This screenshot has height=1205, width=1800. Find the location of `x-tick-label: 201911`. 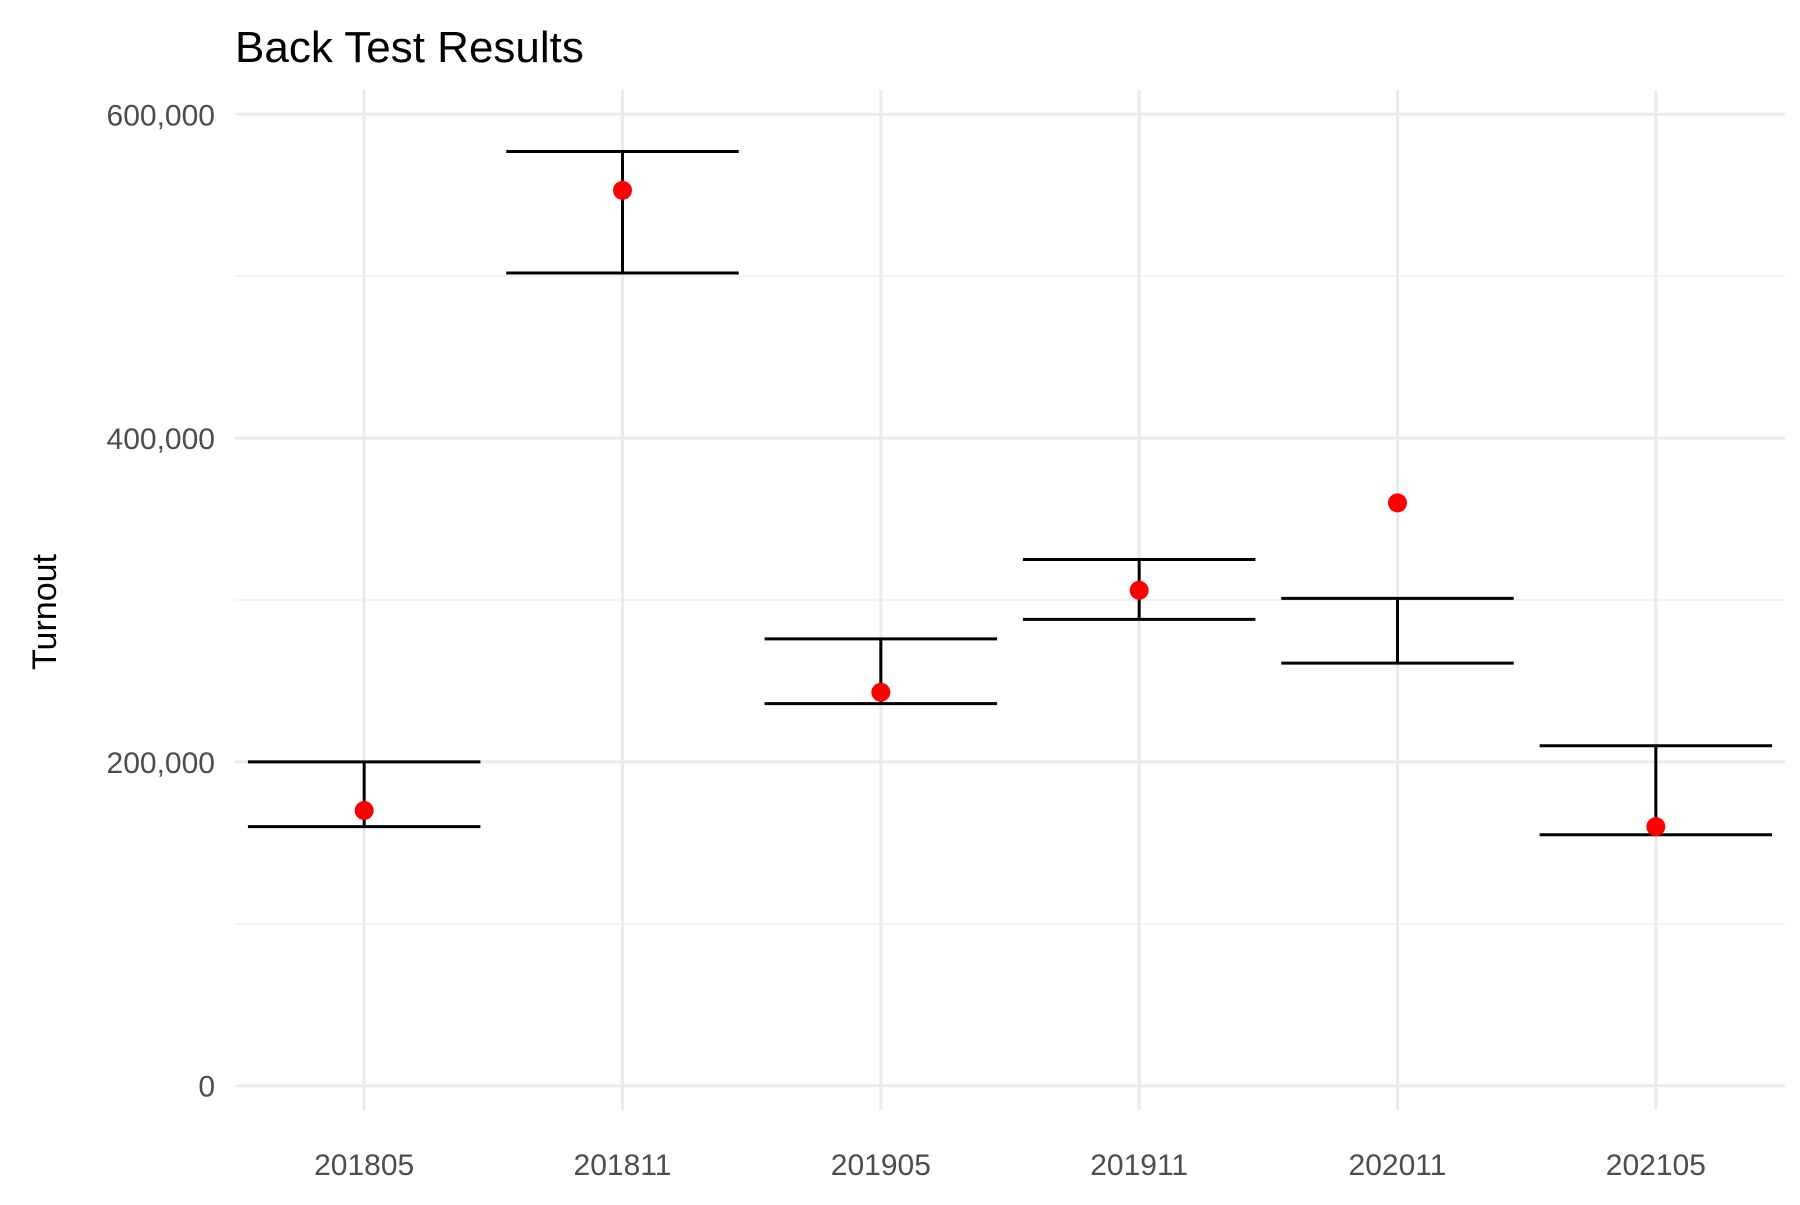

x-tick-label: 201911 is located at coordinates (1139, 1165).